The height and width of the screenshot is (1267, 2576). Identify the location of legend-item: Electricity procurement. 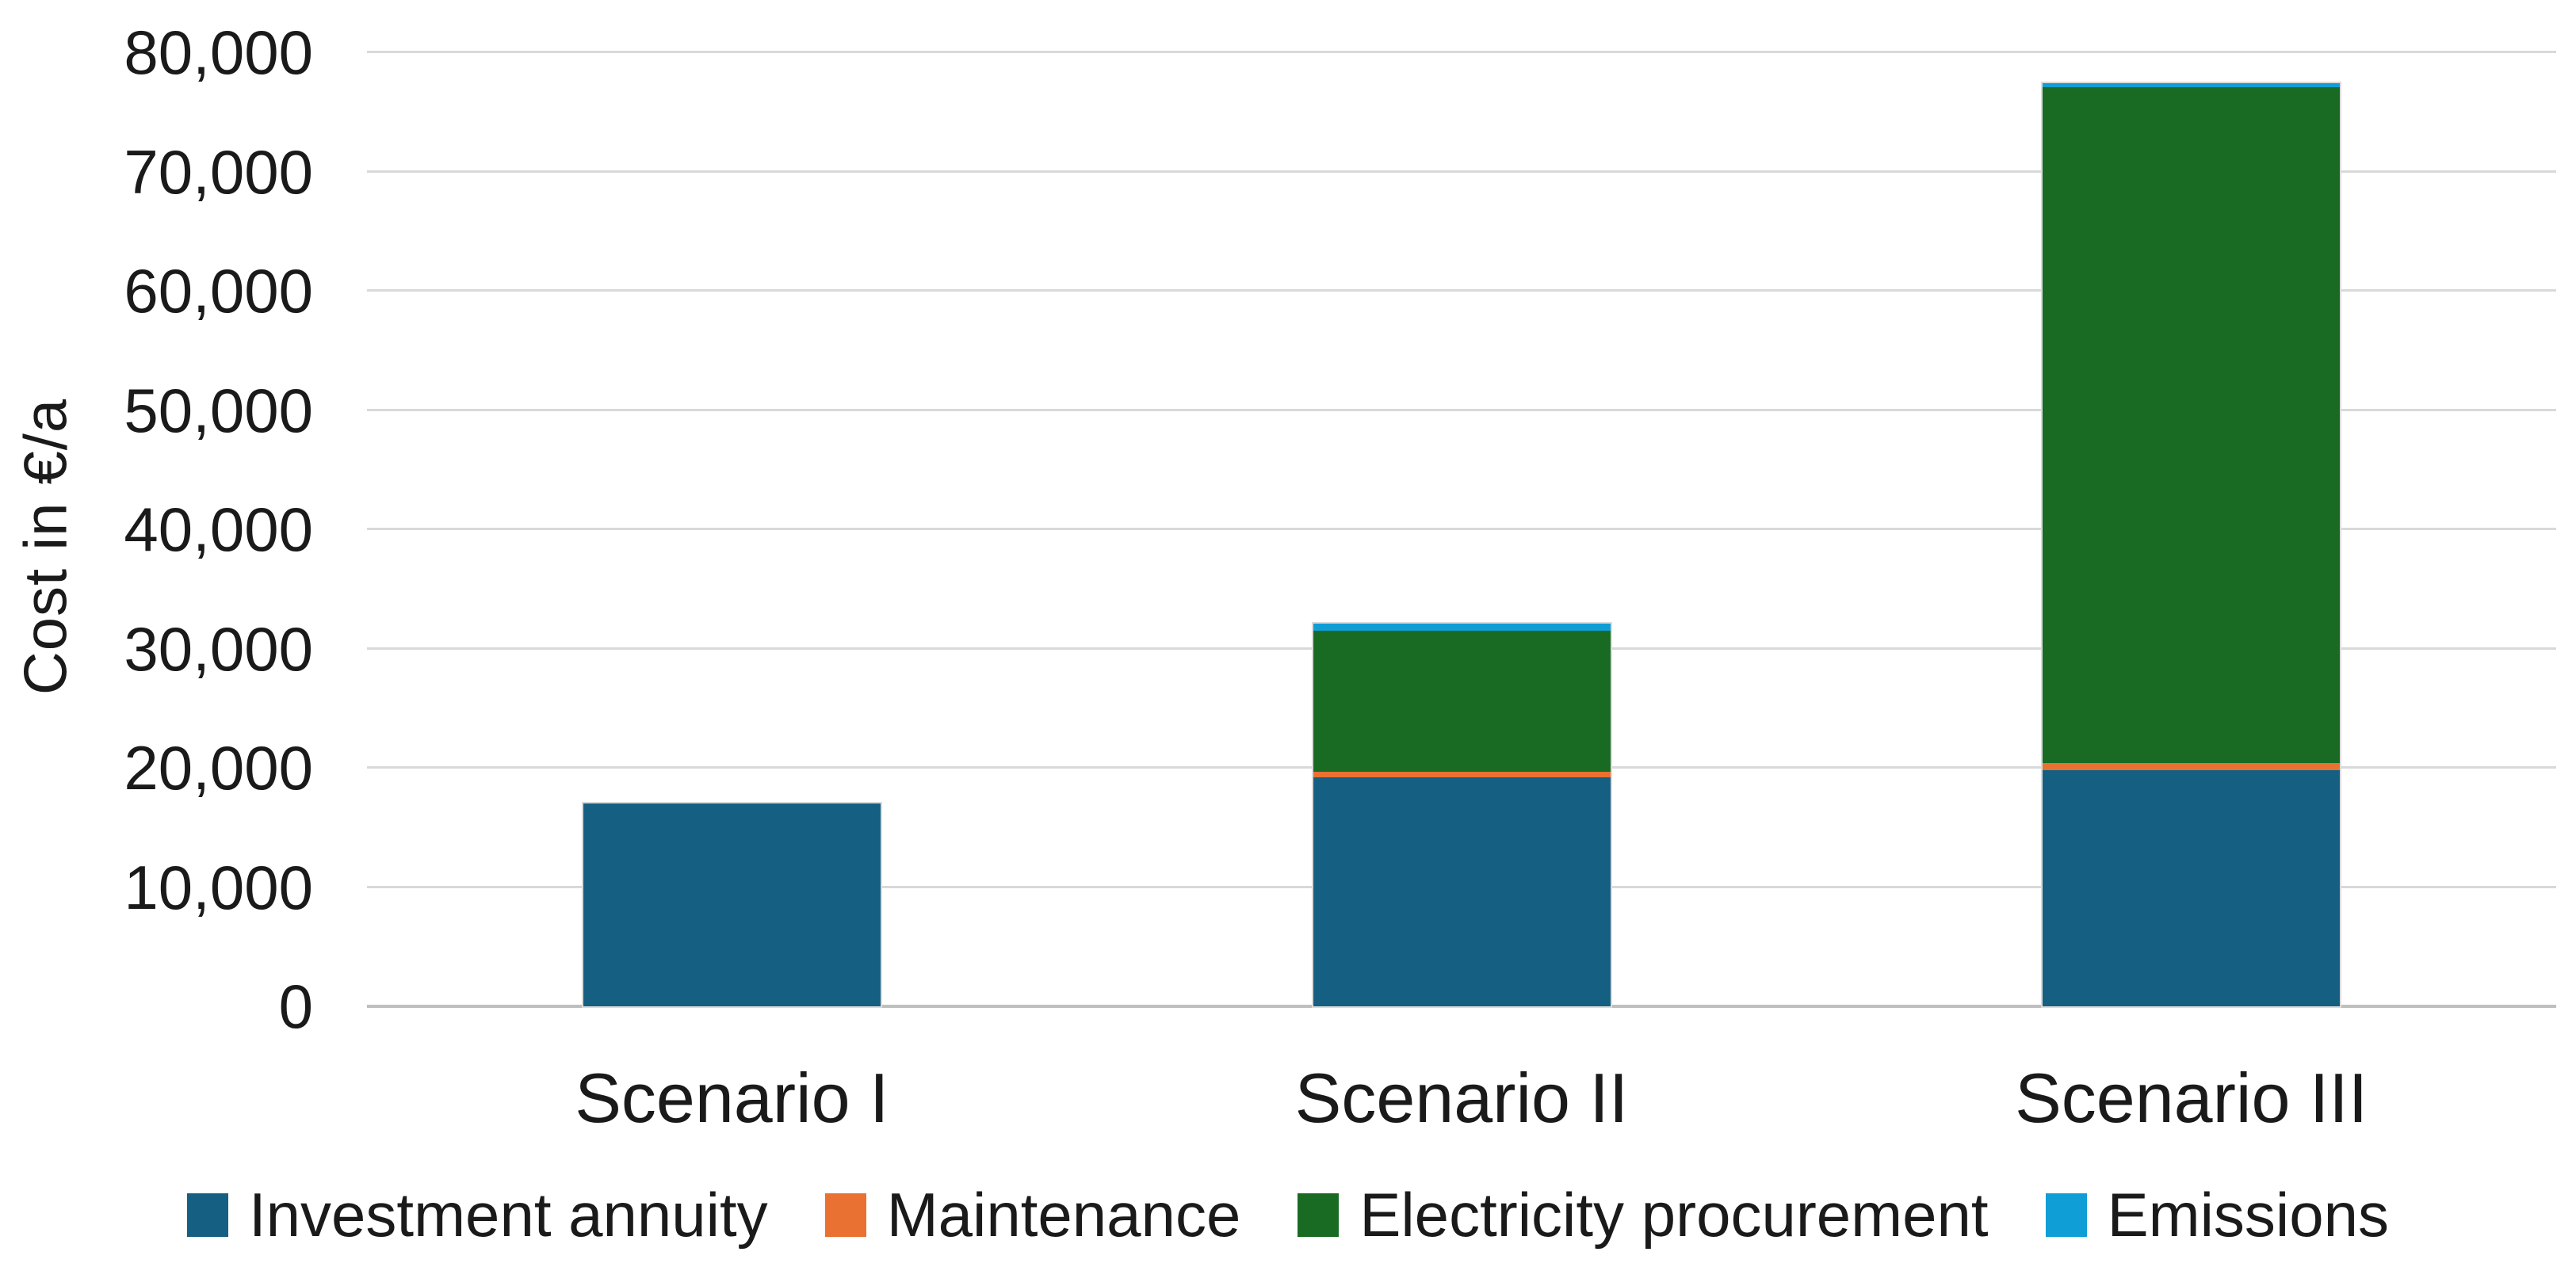
(1643, 1215).